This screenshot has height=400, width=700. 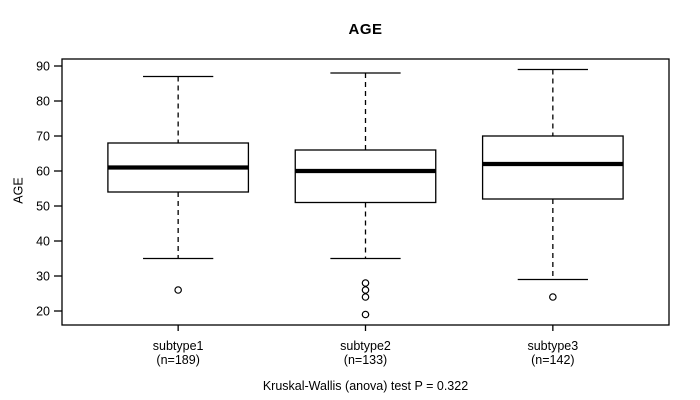 I want to click on y-tick-label: 80, so click(x=43, y=101).